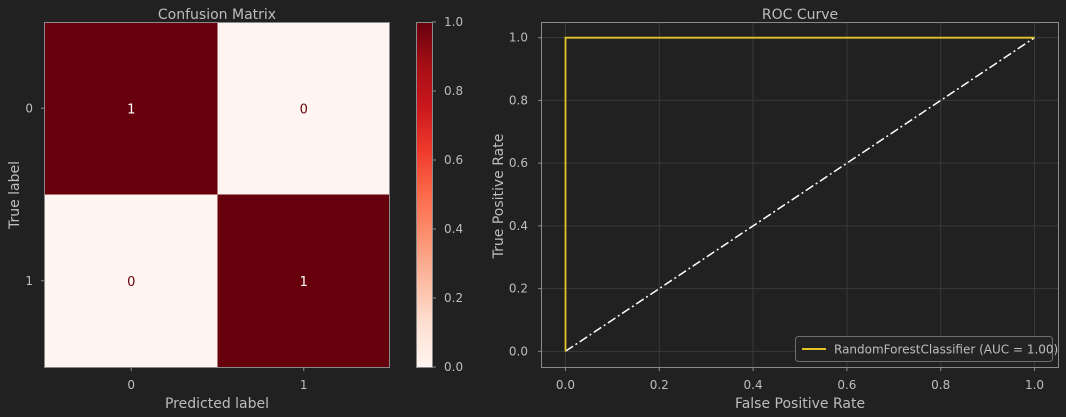 This screenshot has height=417, width=1066. I want to click on colorbar-gradient, so click(424, 194).